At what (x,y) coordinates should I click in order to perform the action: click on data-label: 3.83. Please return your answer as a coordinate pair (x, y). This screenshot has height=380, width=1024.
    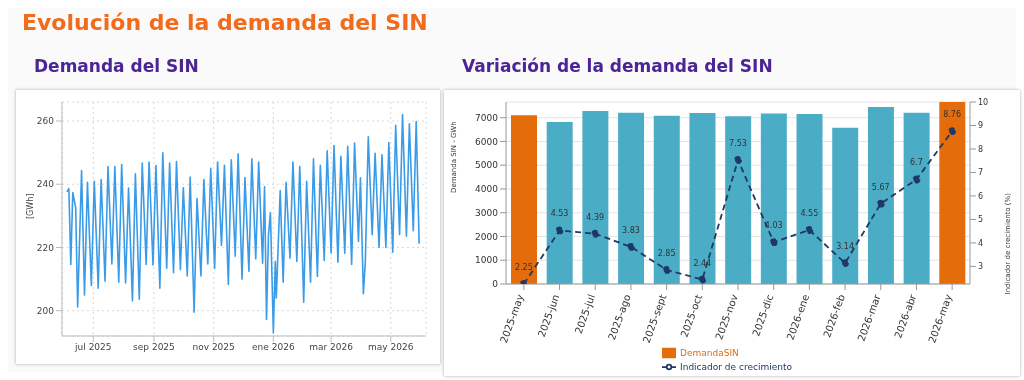
    Looking at the image, I should click on (631, 230).